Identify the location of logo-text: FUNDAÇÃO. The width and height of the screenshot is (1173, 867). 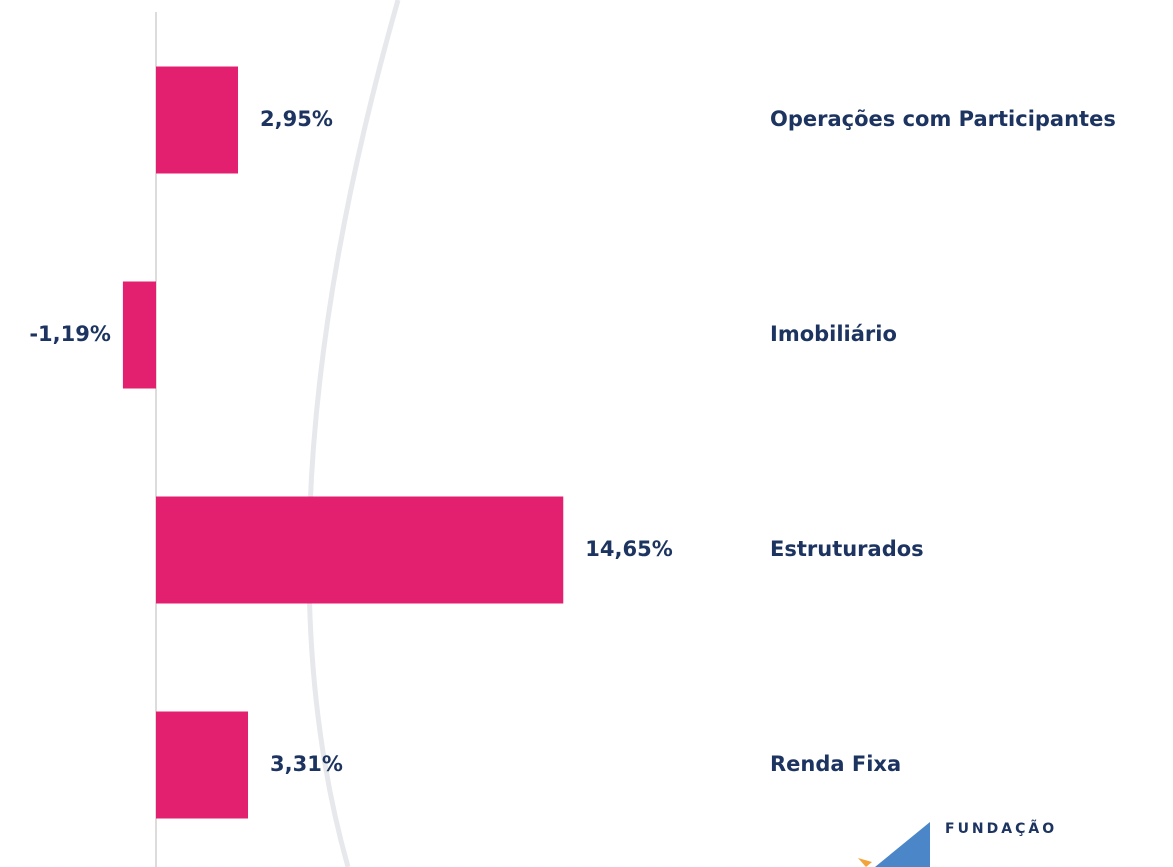
(1001, 828).